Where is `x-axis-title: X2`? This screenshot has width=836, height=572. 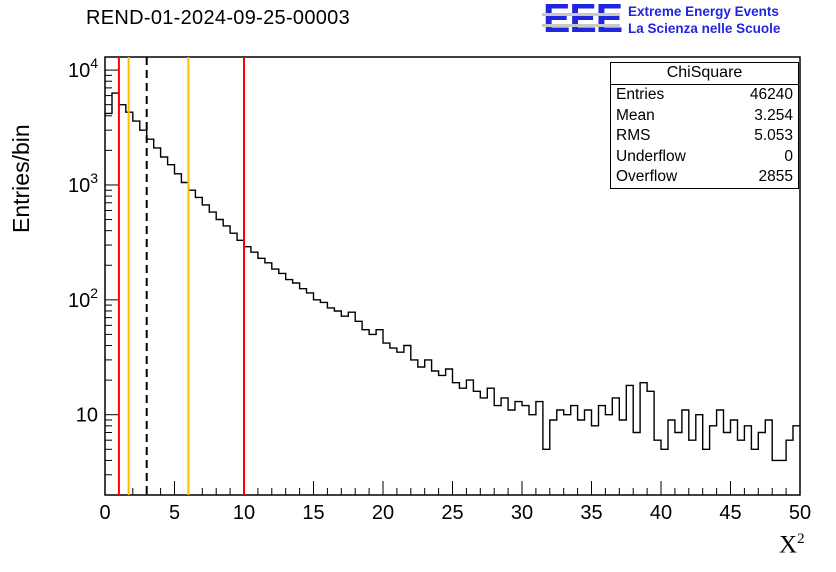
x-axis-title: X2 is located at coordinates (792, 545).